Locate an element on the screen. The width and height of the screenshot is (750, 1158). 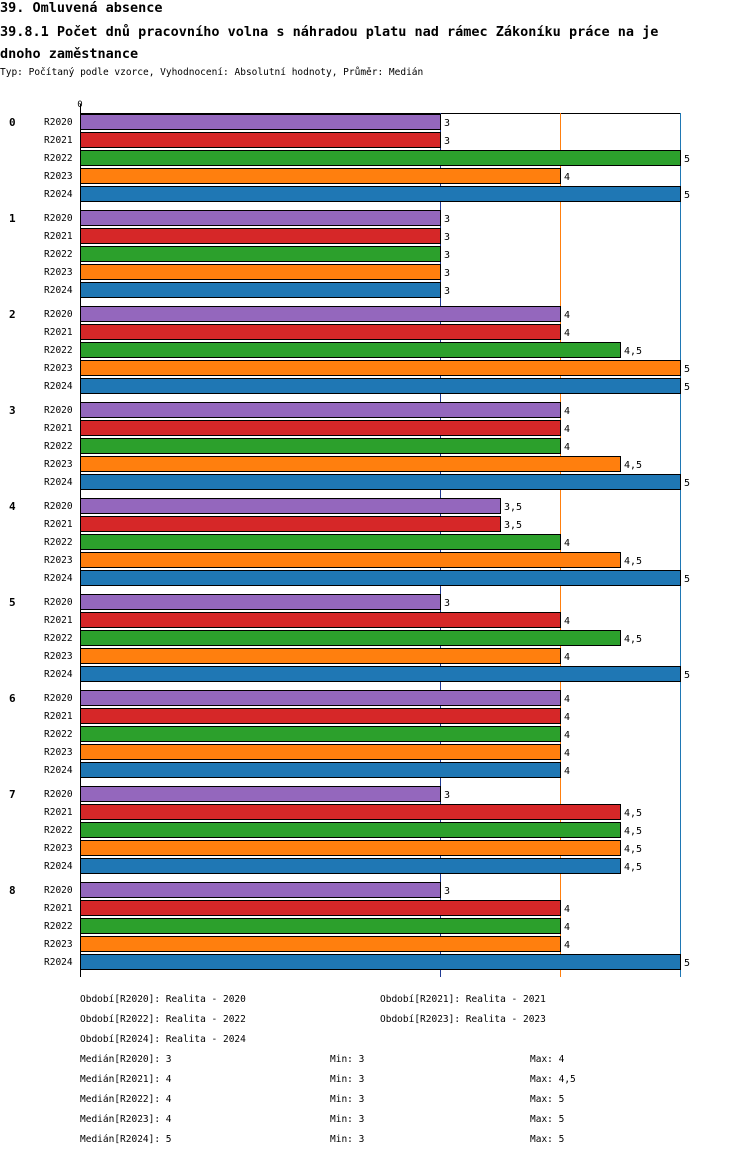
bar-g0-r2021 is located at coordinates (260, 140).